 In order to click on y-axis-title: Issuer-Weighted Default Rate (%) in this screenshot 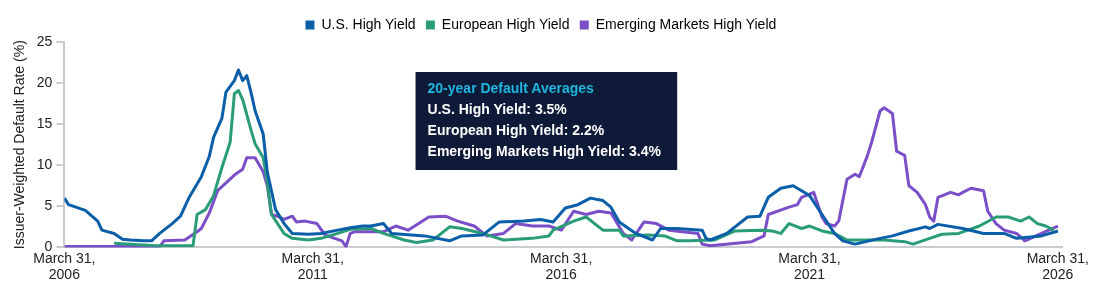, I will do `click(19, 145)`.